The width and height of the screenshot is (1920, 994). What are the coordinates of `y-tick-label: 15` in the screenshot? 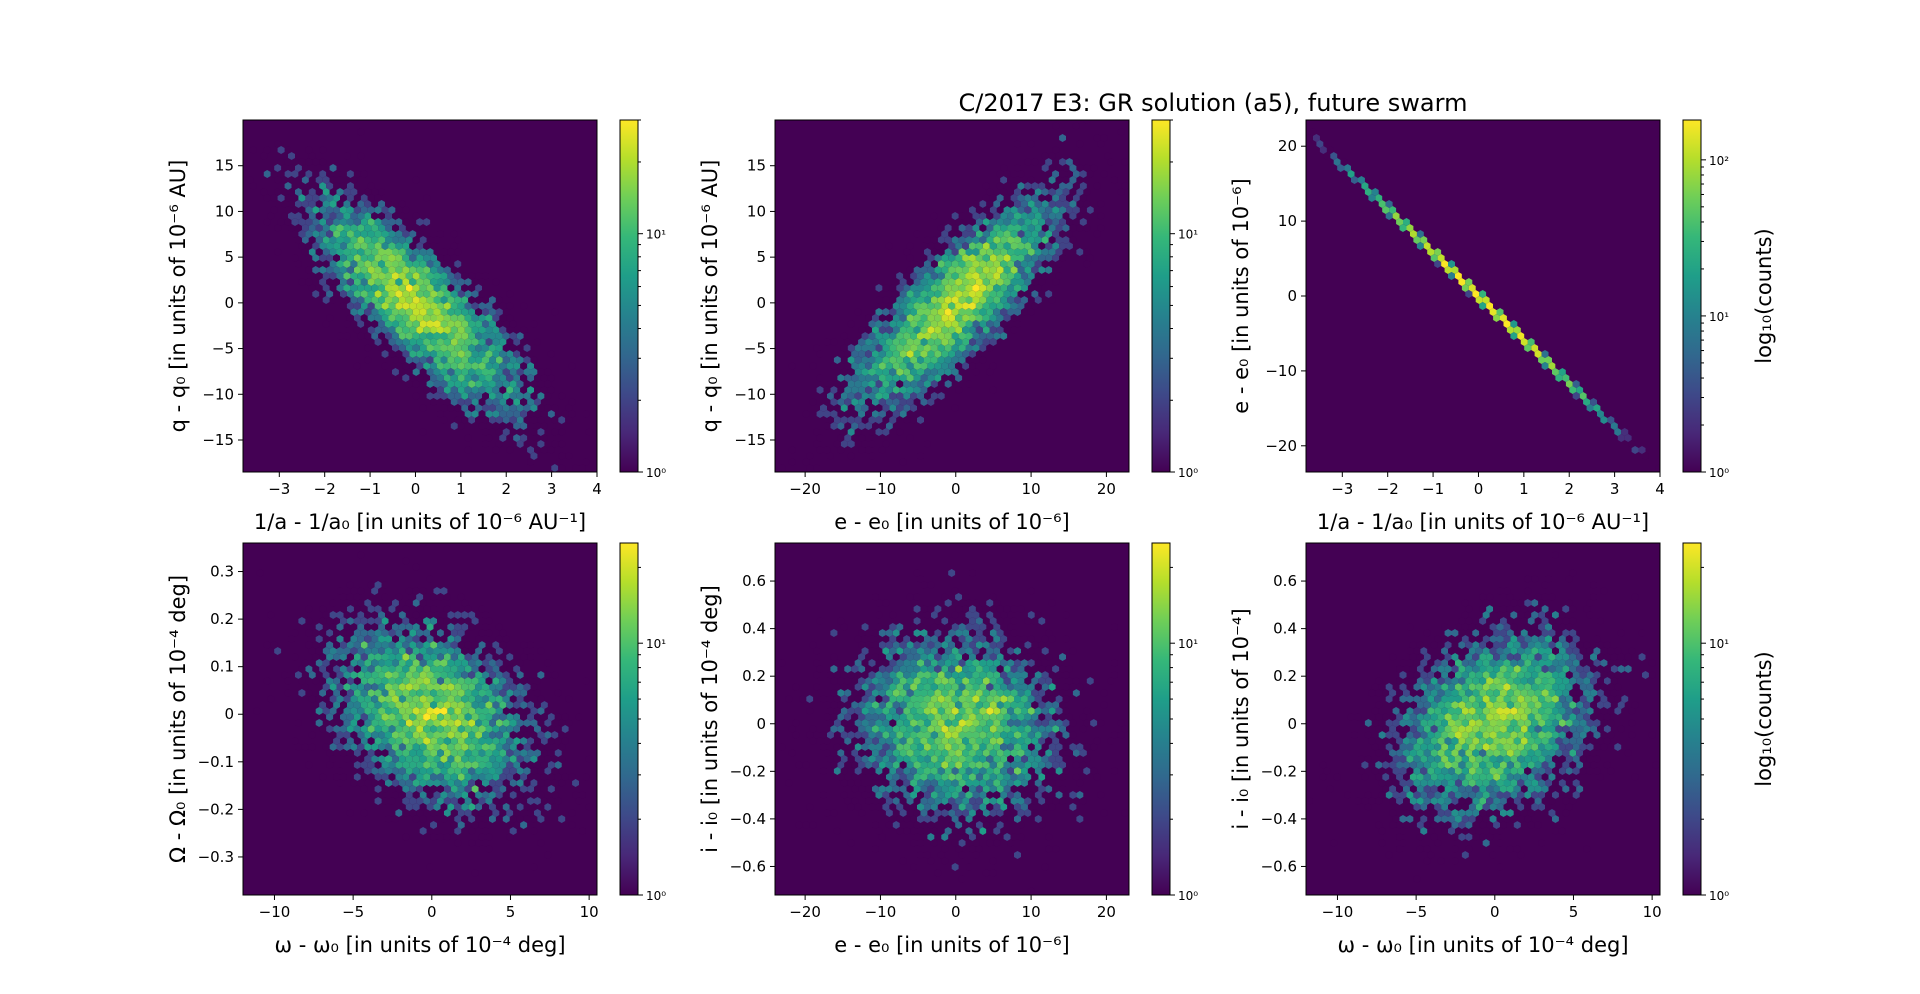 It's located at (756, 166).